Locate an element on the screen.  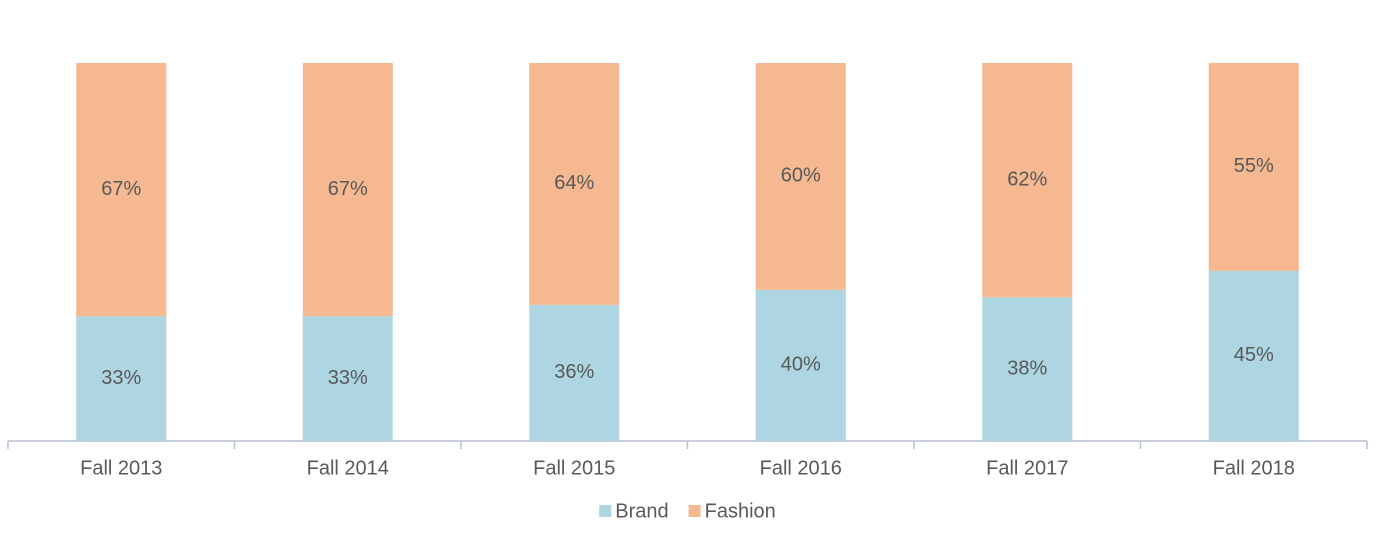
value-label: 36% is located at coordinates (574, 372).